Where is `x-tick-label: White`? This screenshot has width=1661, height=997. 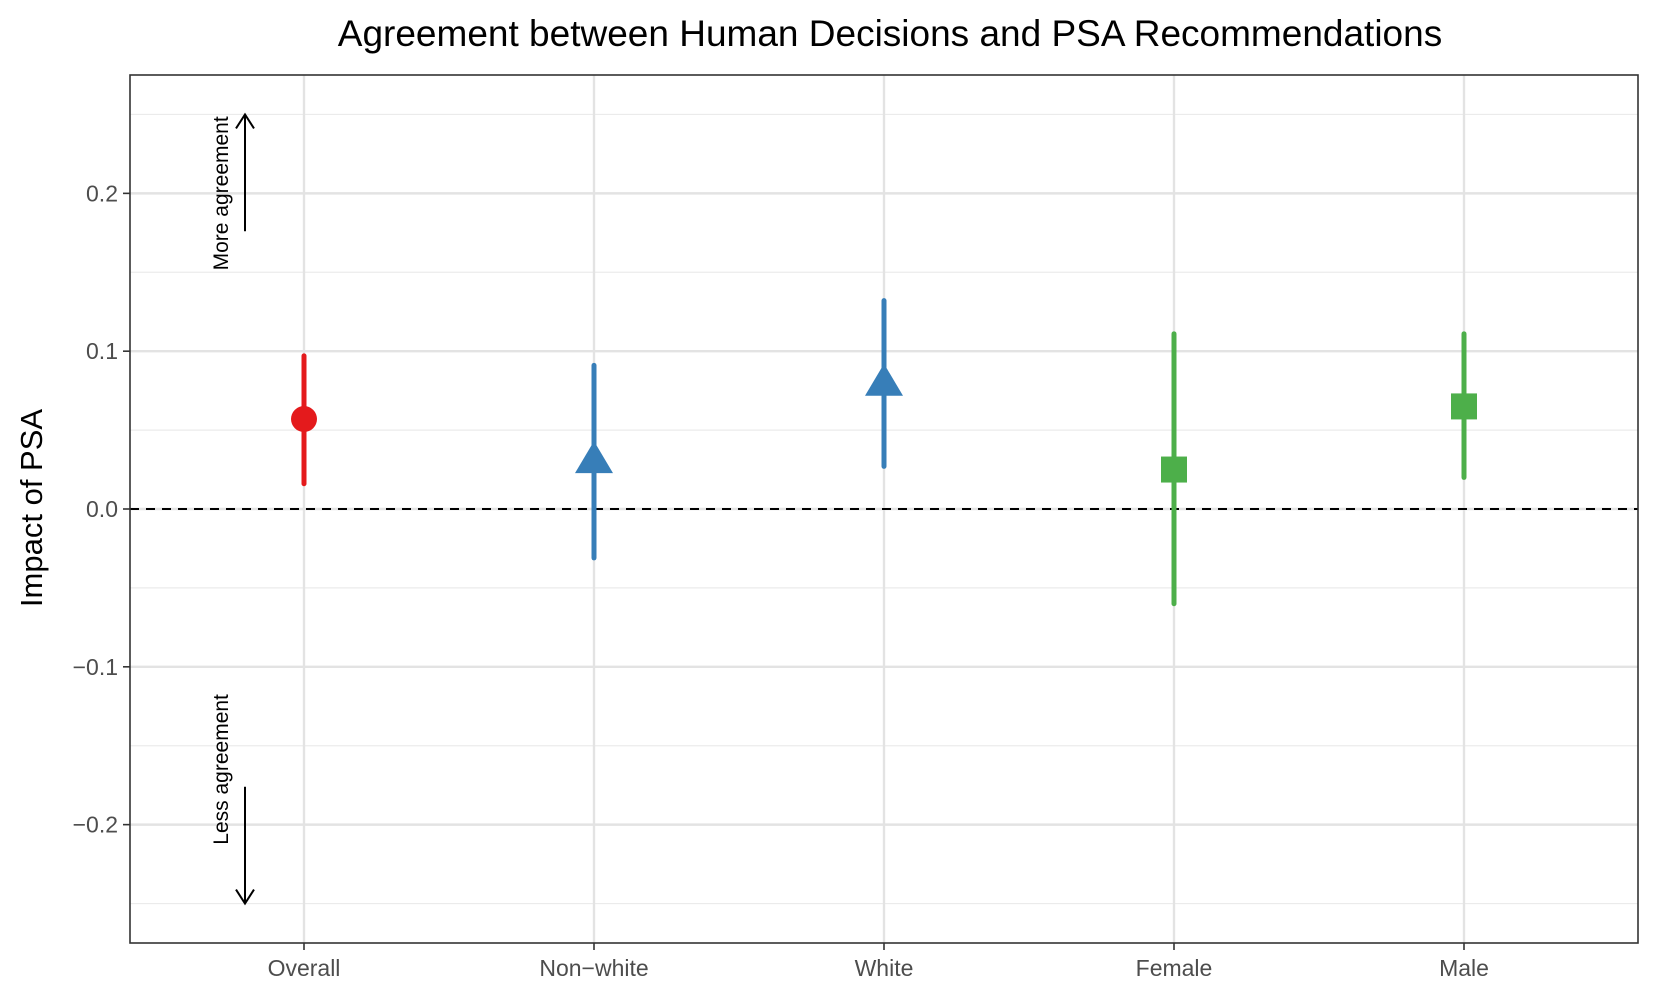 x-tick-label: White is located at coordinates (884, 968).